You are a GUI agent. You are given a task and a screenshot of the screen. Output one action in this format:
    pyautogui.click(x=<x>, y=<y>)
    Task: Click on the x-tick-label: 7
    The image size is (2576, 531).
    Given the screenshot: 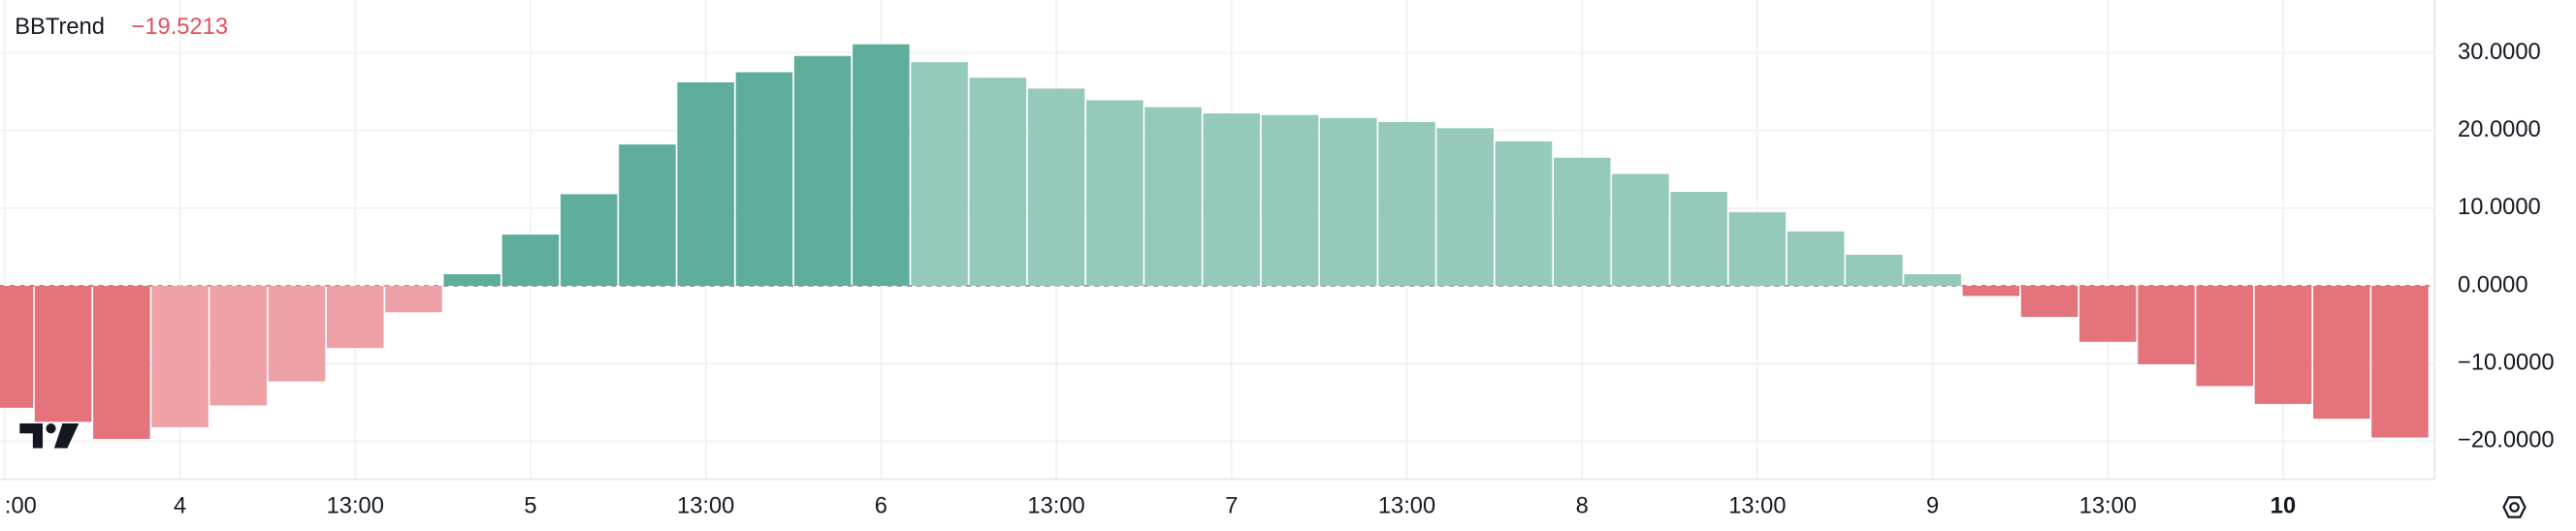 What is the action you would take?
    pyautogui.click(x=1231, y=506)
    